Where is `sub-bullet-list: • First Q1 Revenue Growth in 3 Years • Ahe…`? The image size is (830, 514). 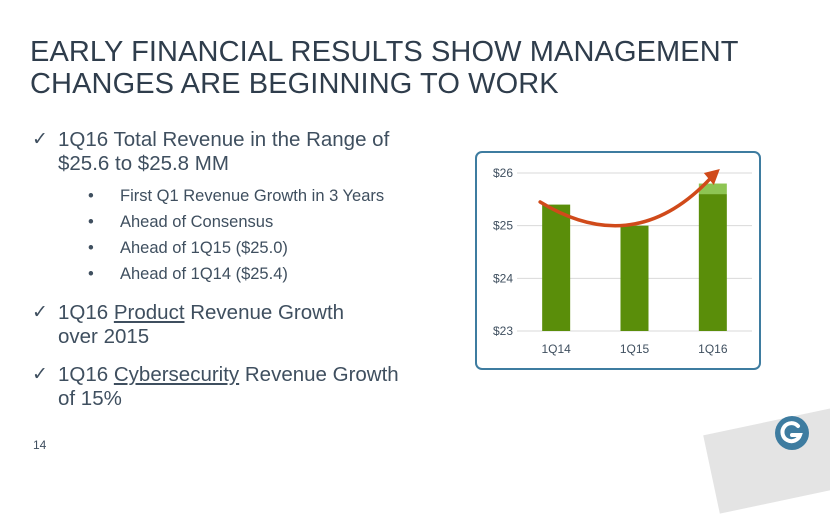
sub-bullet-list: • First Q1 Revenue Growth in 3 Years • Ahe… is located at coordinates (255, 235).